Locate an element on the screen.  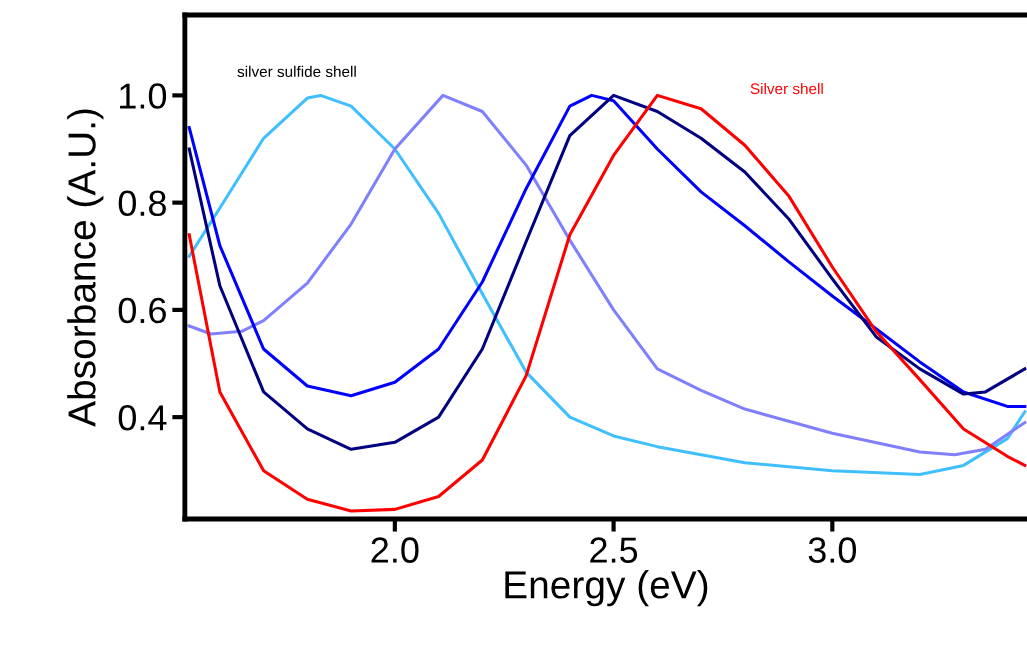
y-tick-label: 1.0 is located at coordinates (143, 96).